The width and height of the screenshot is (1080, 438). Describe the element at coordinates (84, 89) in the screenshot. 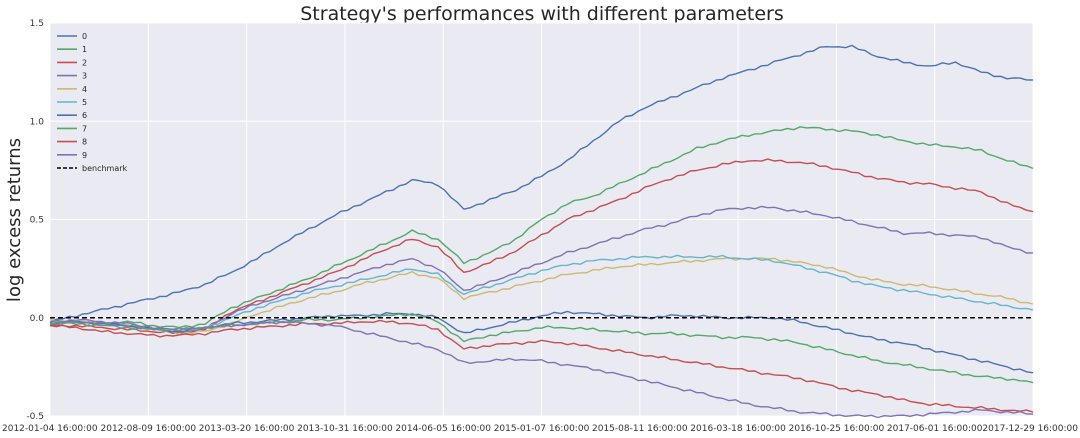

I see `legend-label-4: 4` at that location.